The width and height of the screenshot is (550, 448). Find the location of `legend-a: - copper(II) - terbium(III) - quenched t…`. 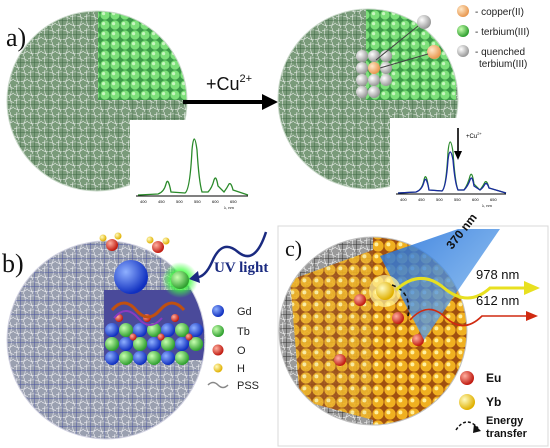

legend-a: - copper(II) - terbium(III) - quenched t… is located at coordinates (493, 37).